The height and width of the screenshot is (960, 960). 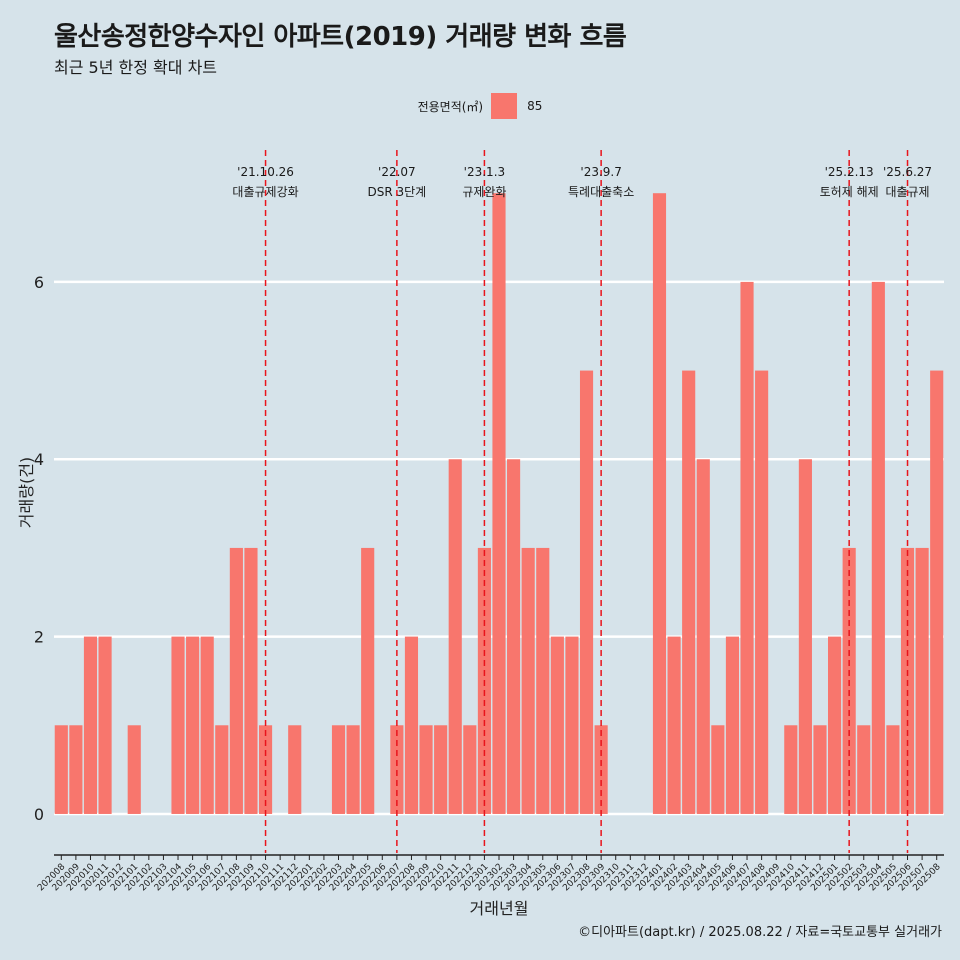 I want to click on legend-key-swatch, so click(x=504, y=106).